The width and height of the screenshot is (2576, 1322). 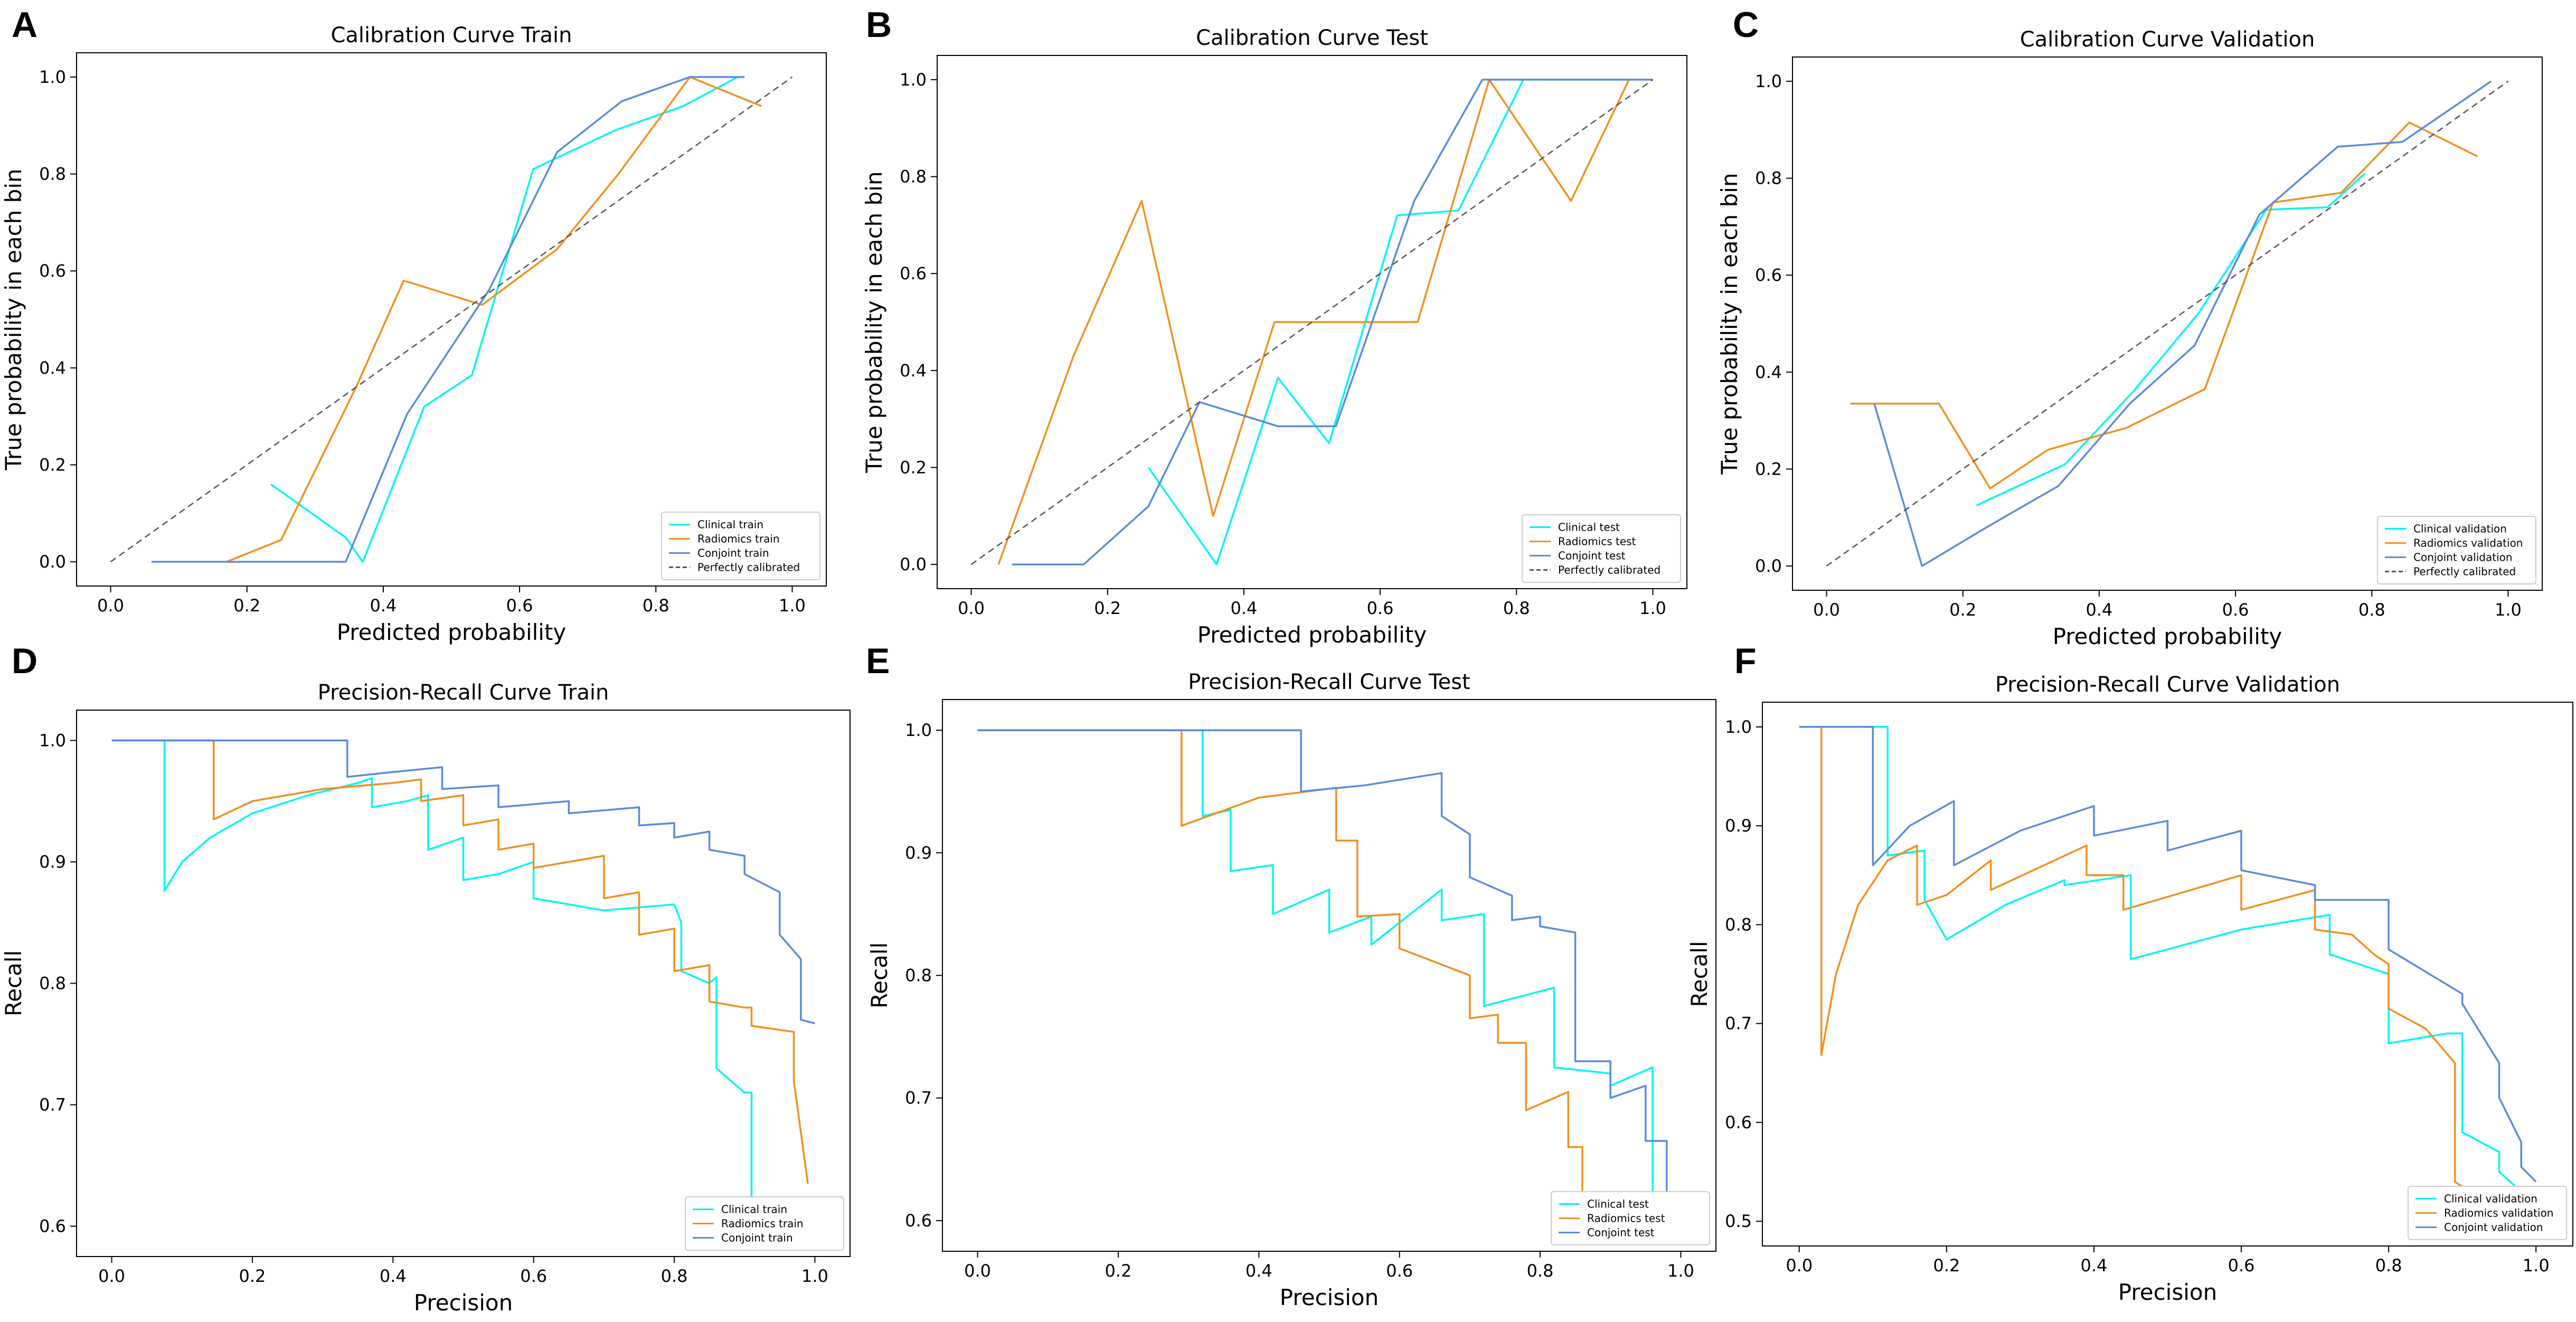 I want to click on axes-frame-f, so click(x=2167, y=974).